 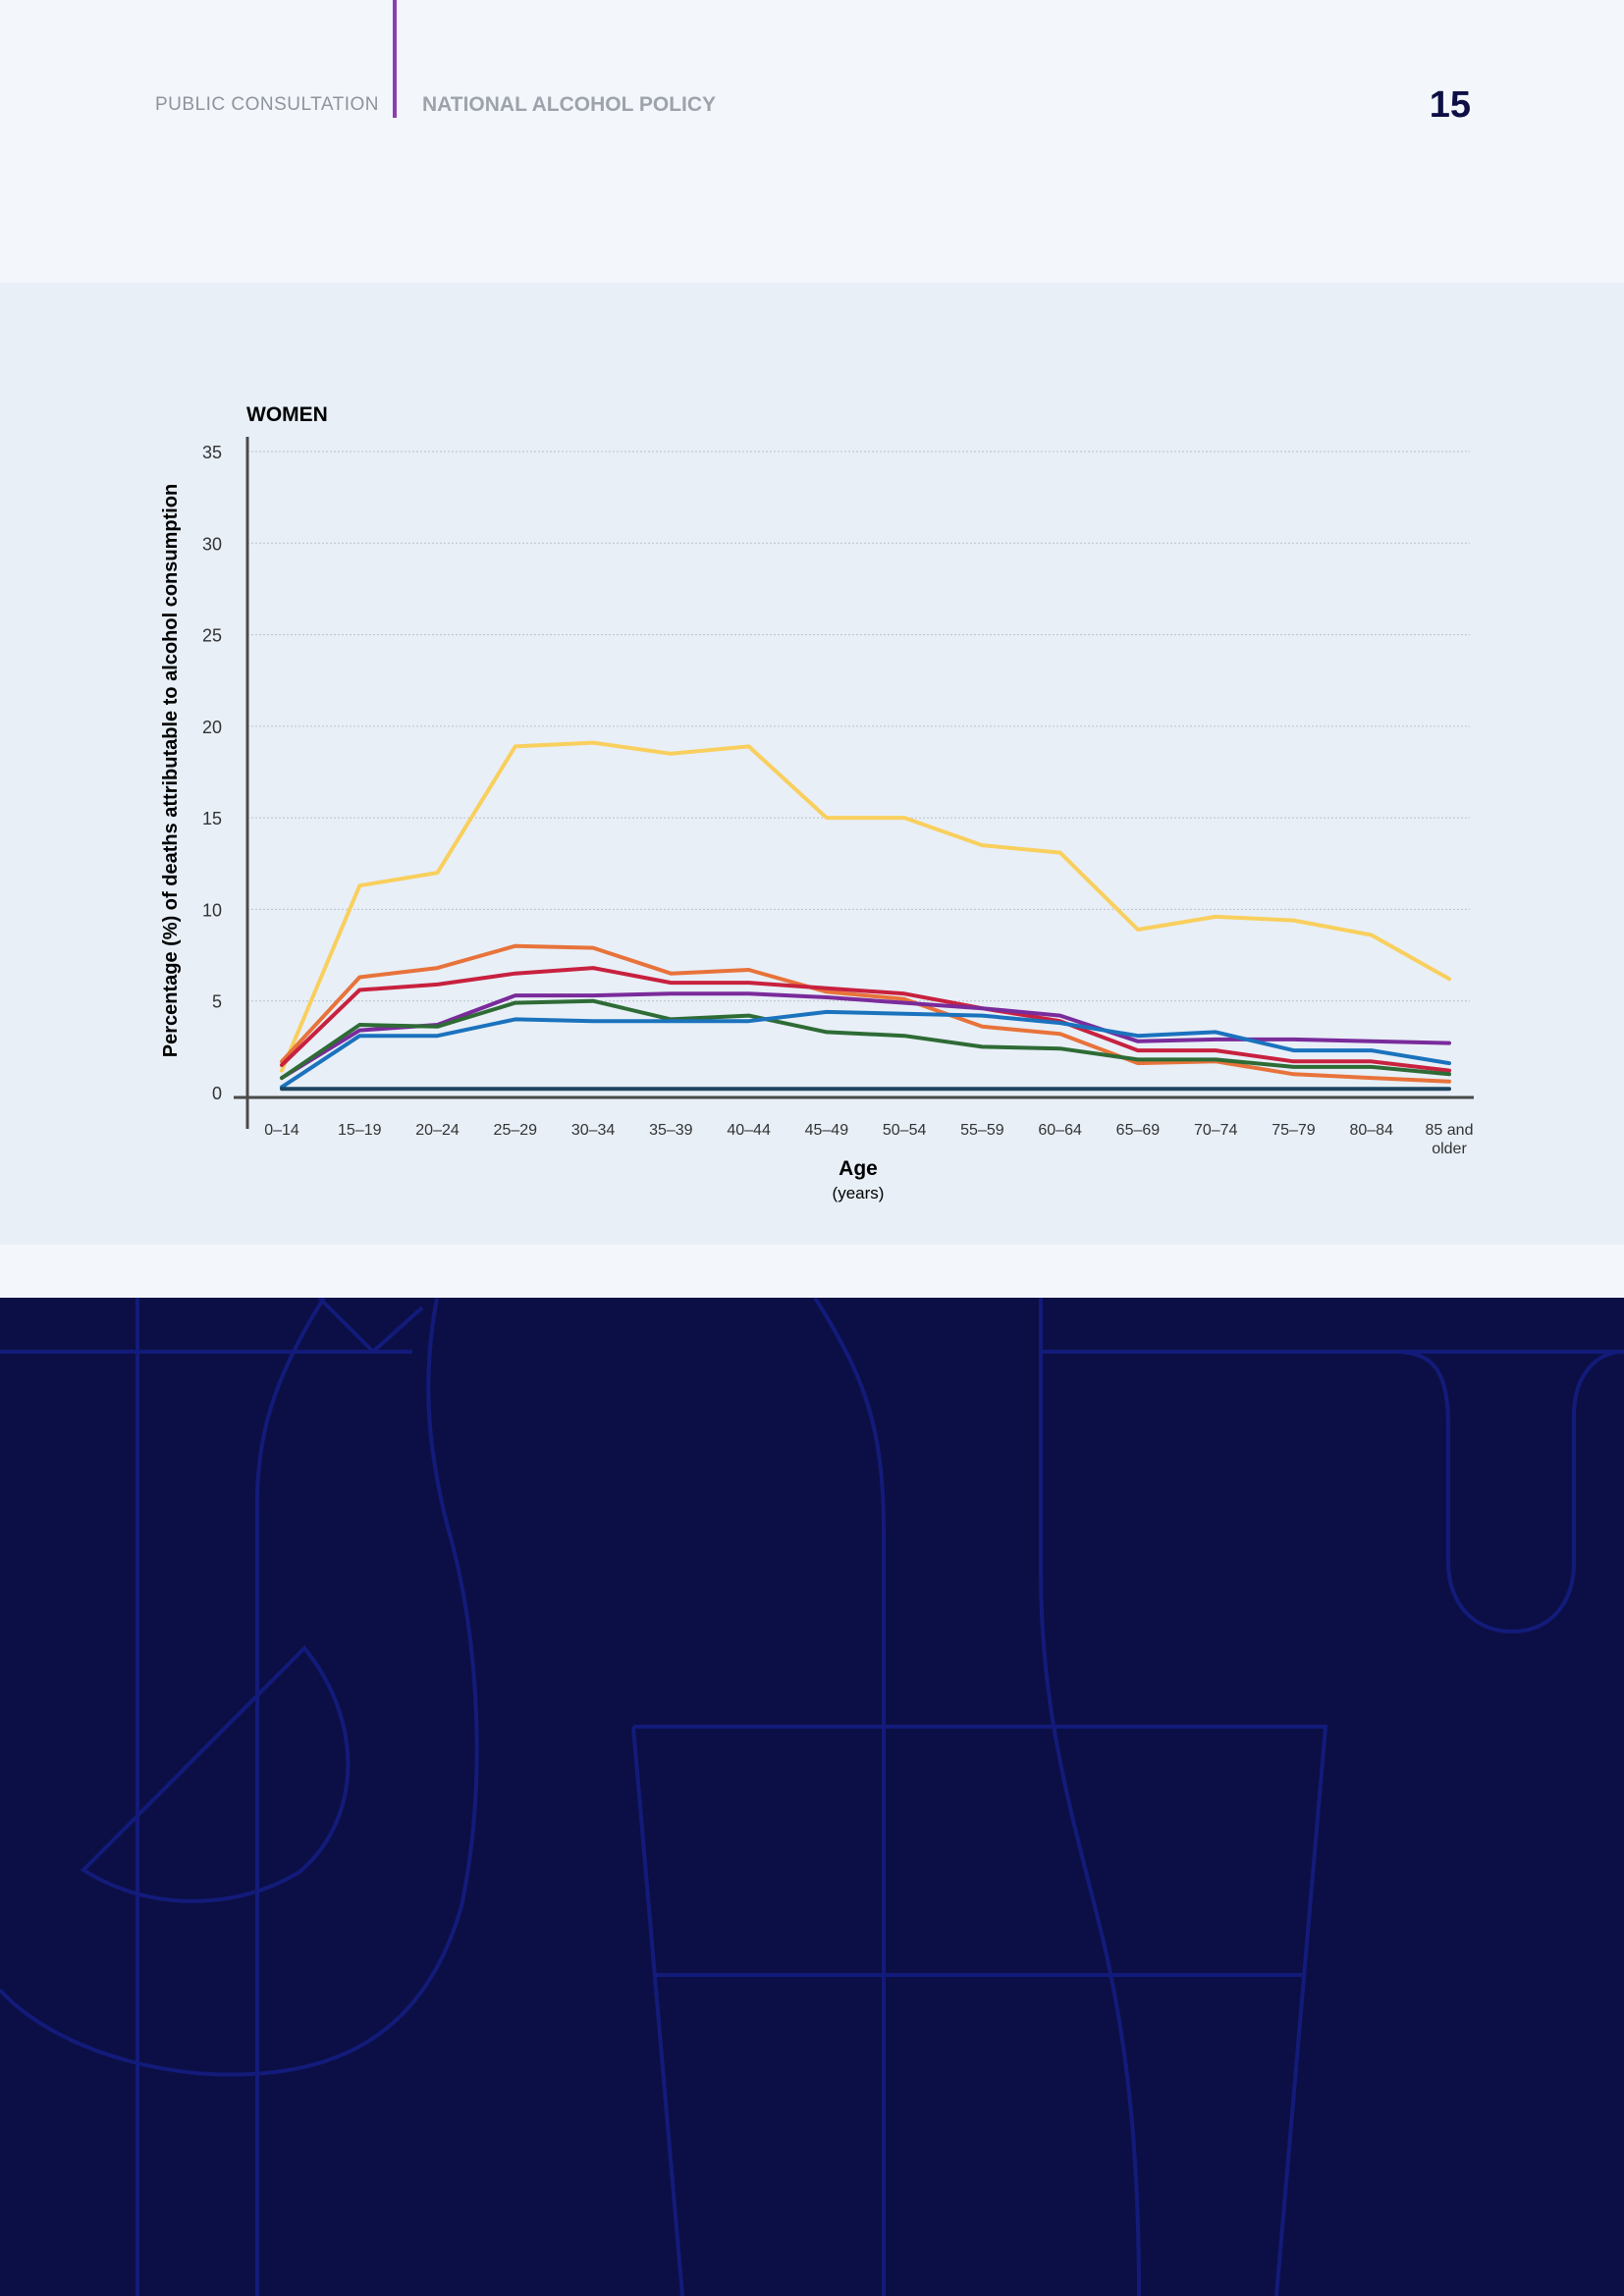 What do you see at coordinates (212, 636) in the screenshot?
I see `y-tick-label: 25` at bounding box center [212, 636].